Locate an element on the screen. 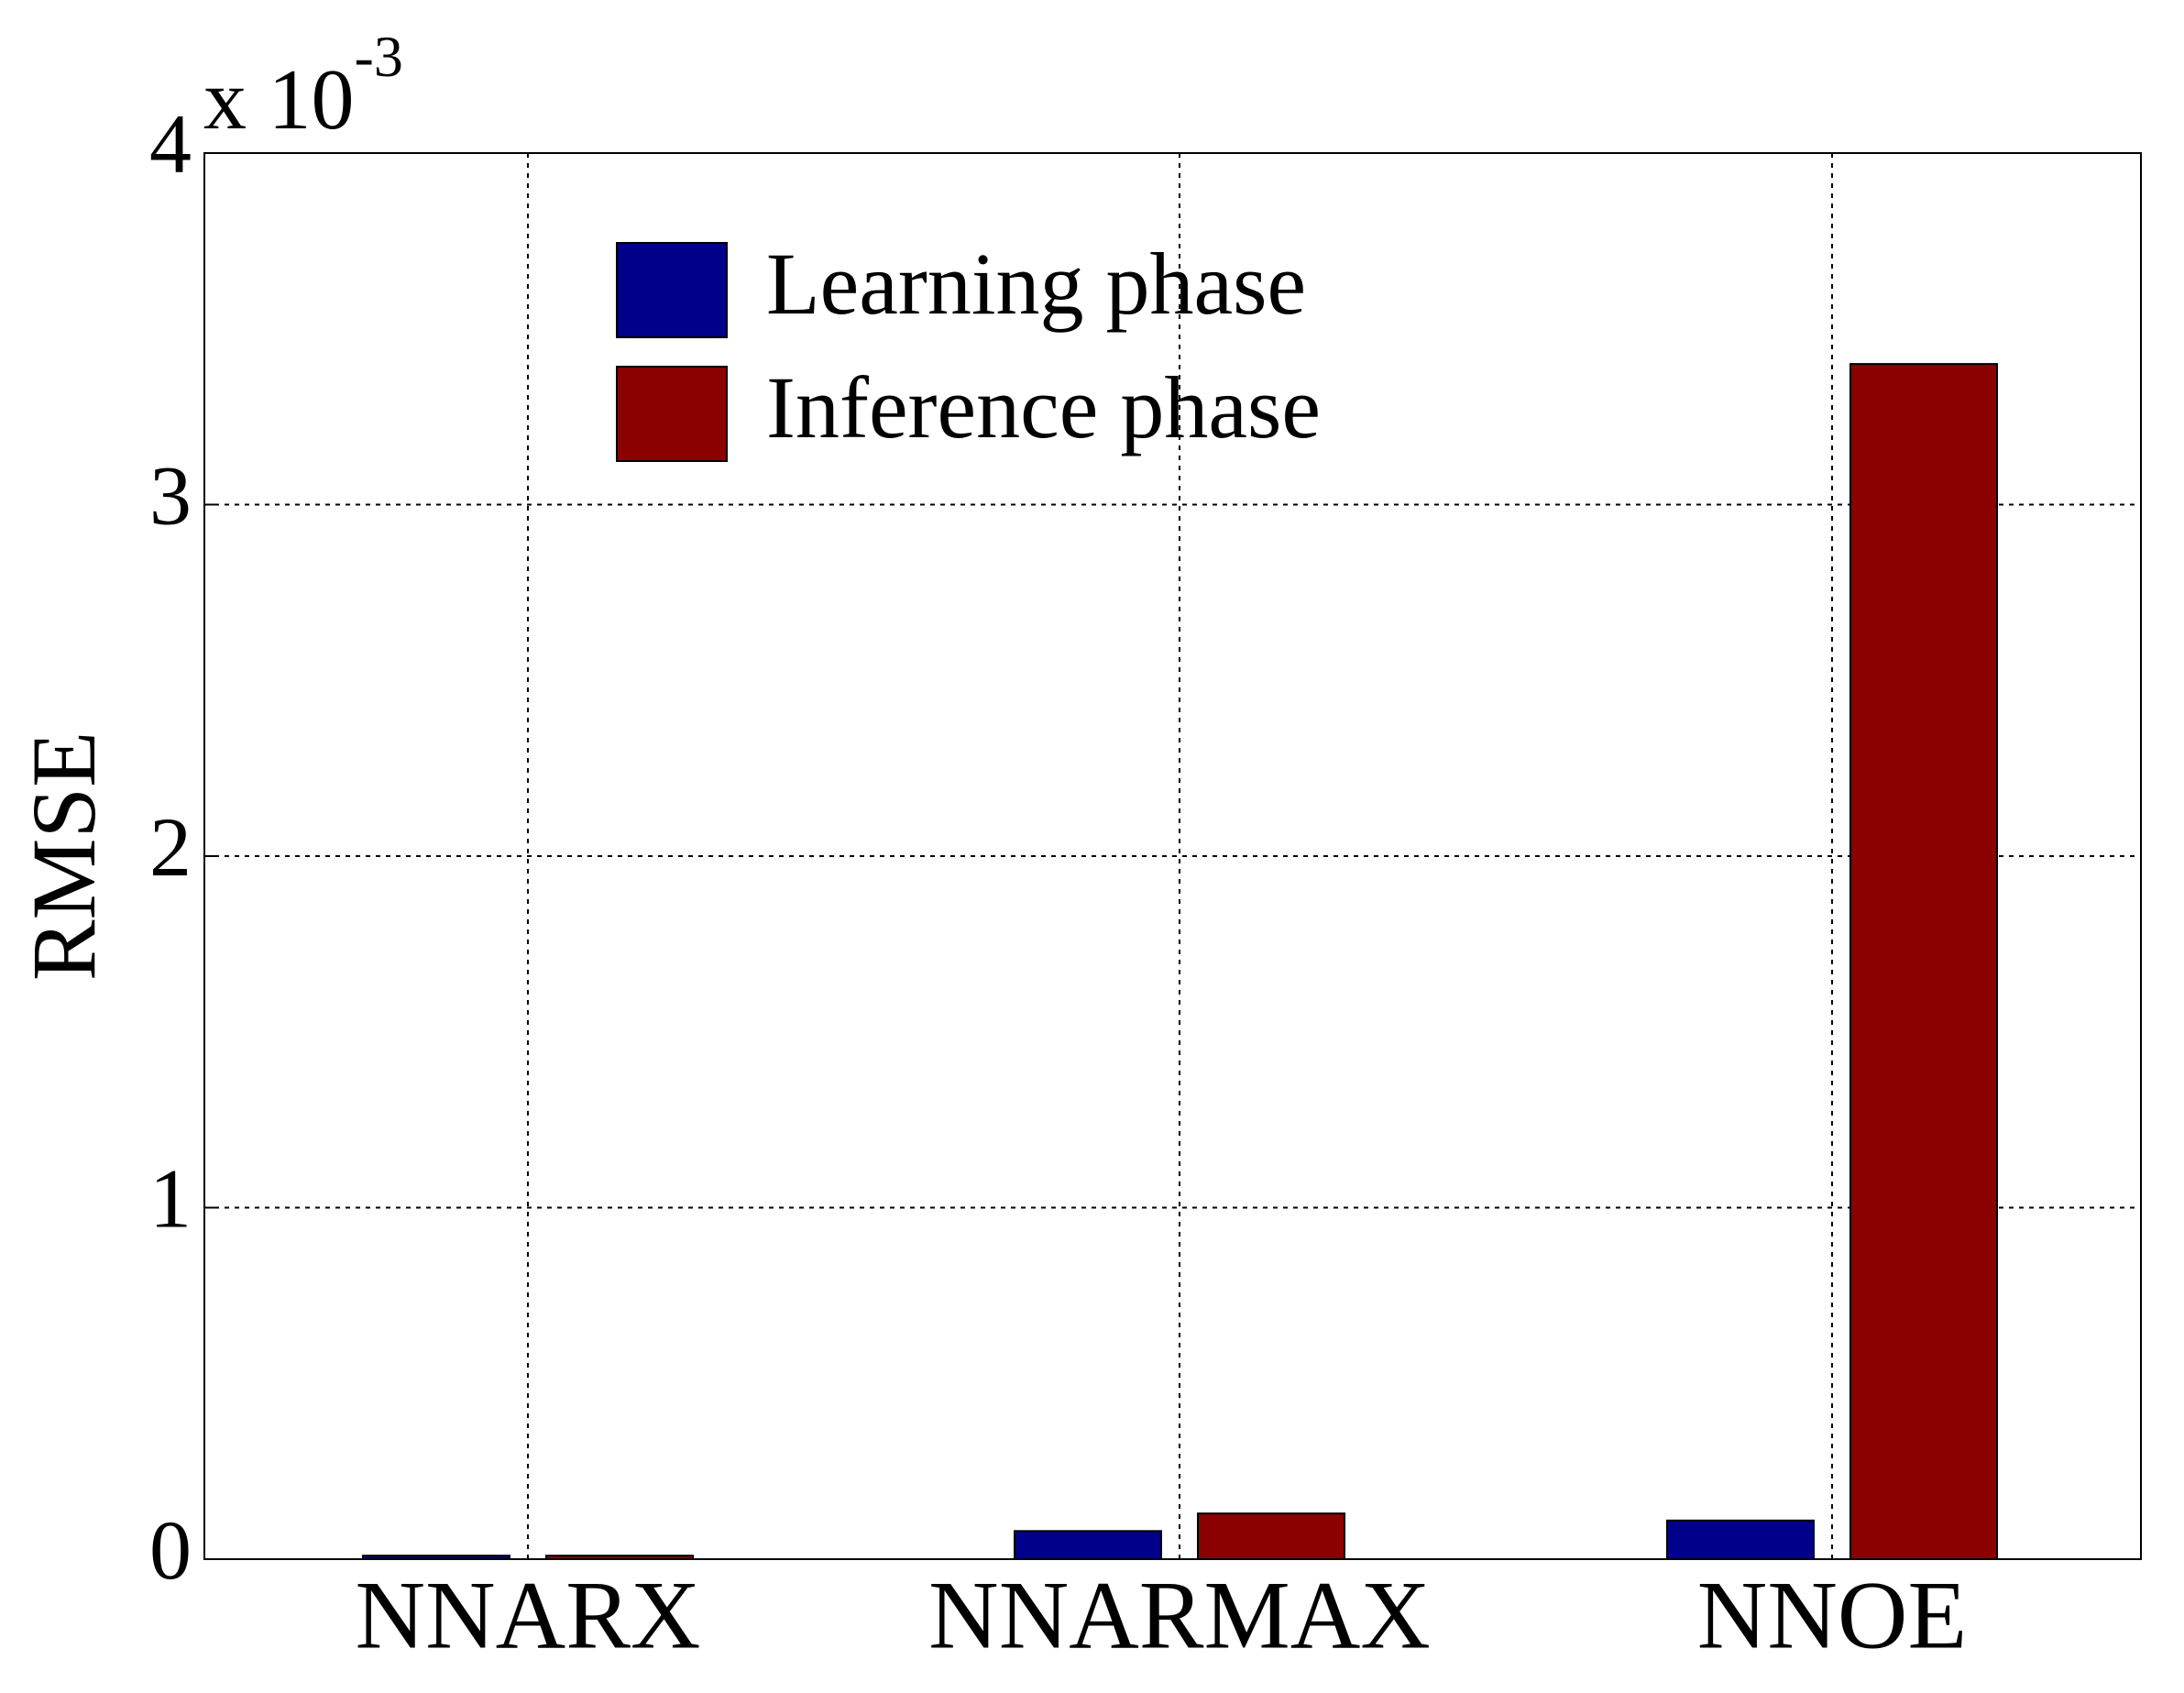 Image resolution: width=2184 pixels, height=1693 pixels. x-tick-label: NNARX is located at coordinates (528, 1615).